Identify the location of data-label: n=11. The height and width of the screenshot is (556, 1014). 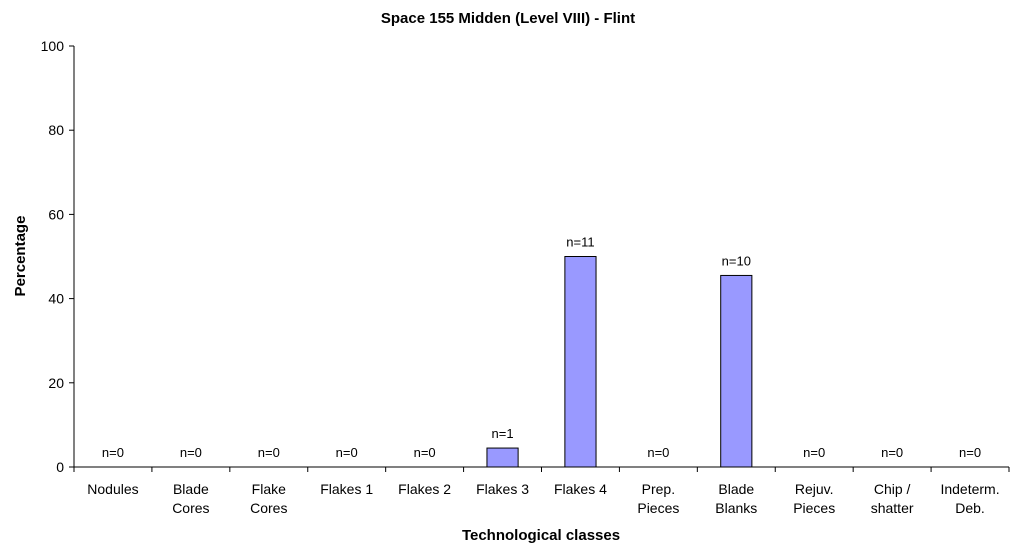
(580, 242).